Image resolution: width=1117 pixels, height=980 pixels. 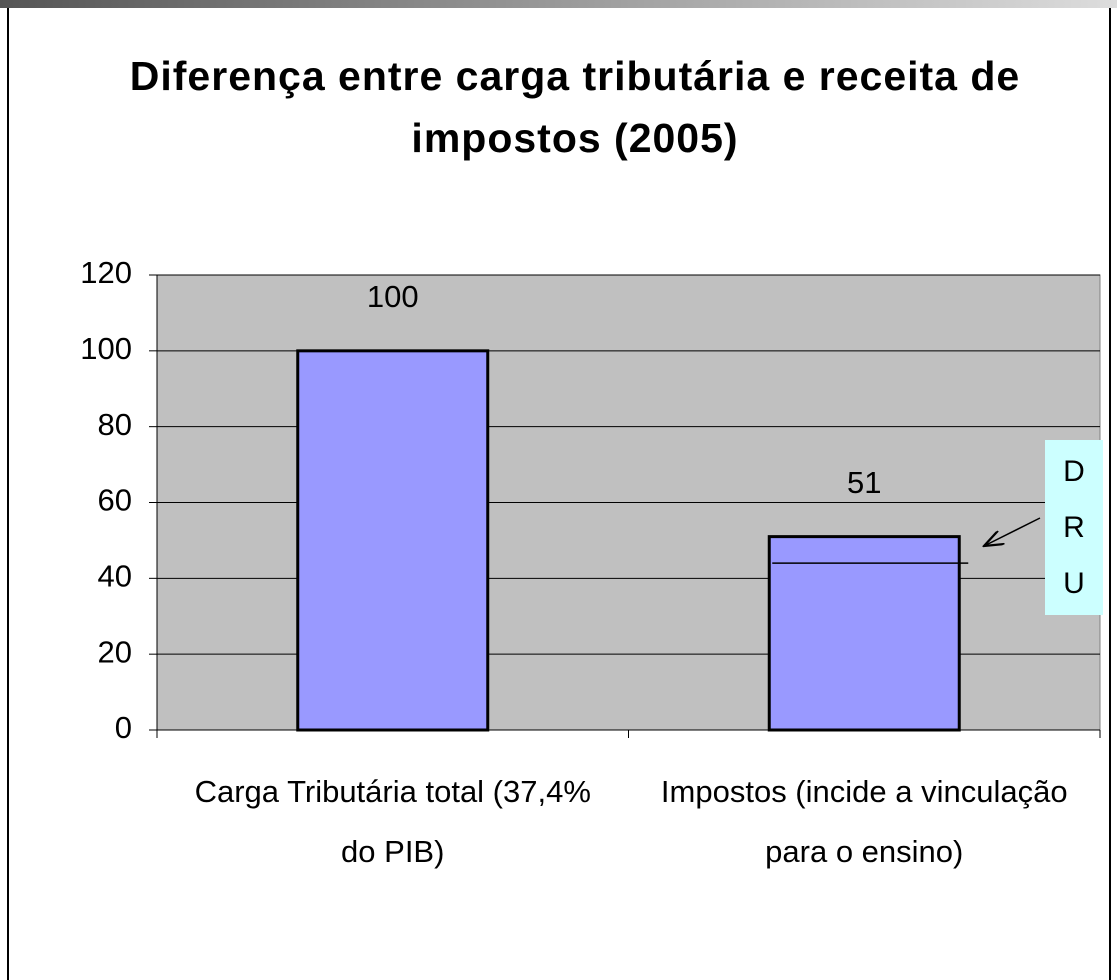 What do you see at coordinates (393, 296) in the screenshot?
I see `value-label: 100` at bounding box center [393, 296].